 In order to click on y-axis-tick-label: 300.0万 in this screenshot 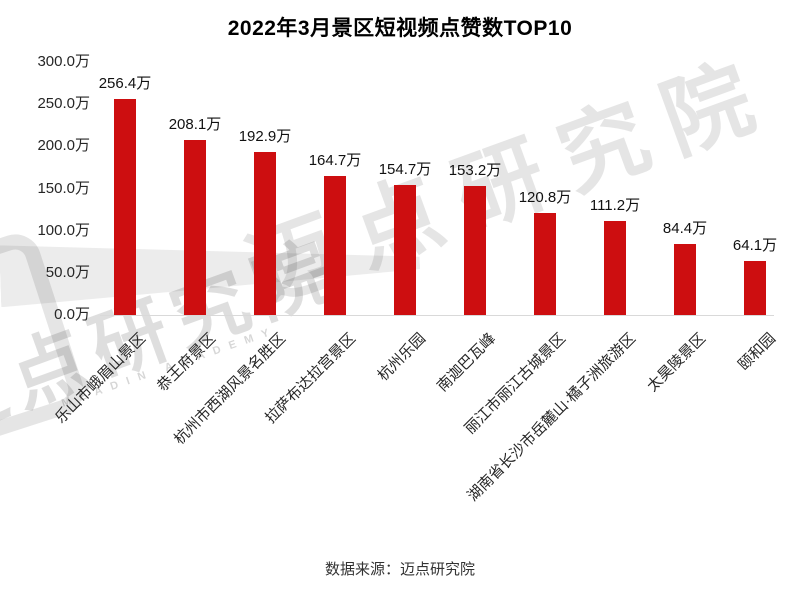, I will do `click(63, 61)`.